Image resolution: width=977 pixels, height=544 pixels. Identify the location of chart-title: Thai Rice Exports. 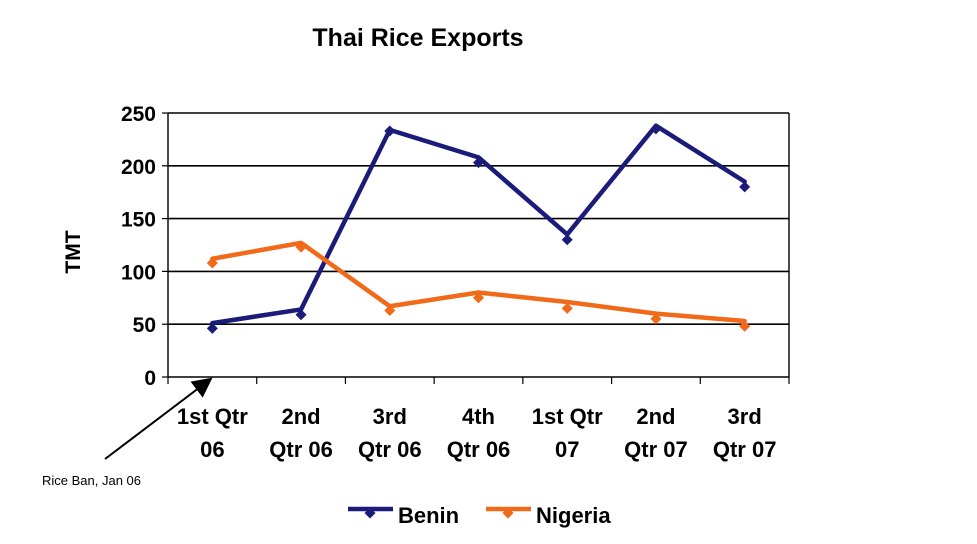
(417, 38).